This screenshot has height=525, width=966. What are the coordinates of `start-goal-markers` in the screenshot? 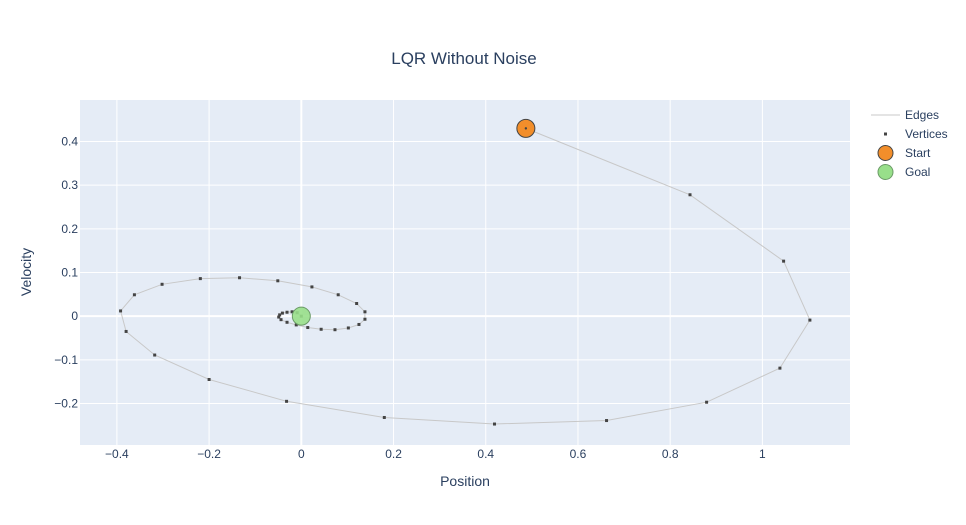 It's located at (413, 222).